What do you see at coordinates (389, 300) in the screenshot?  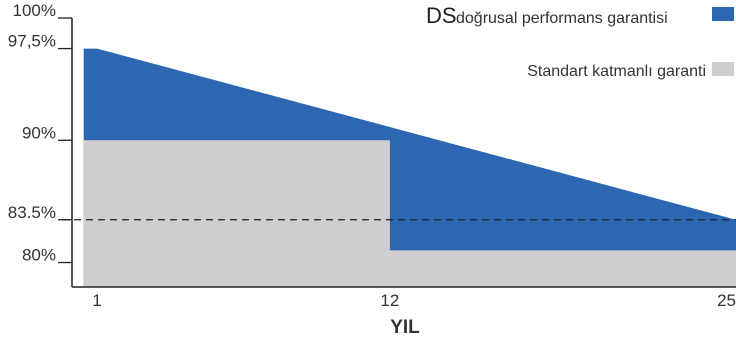 I see `x-tick-label-1: 12` at bounding box center [389, 300].